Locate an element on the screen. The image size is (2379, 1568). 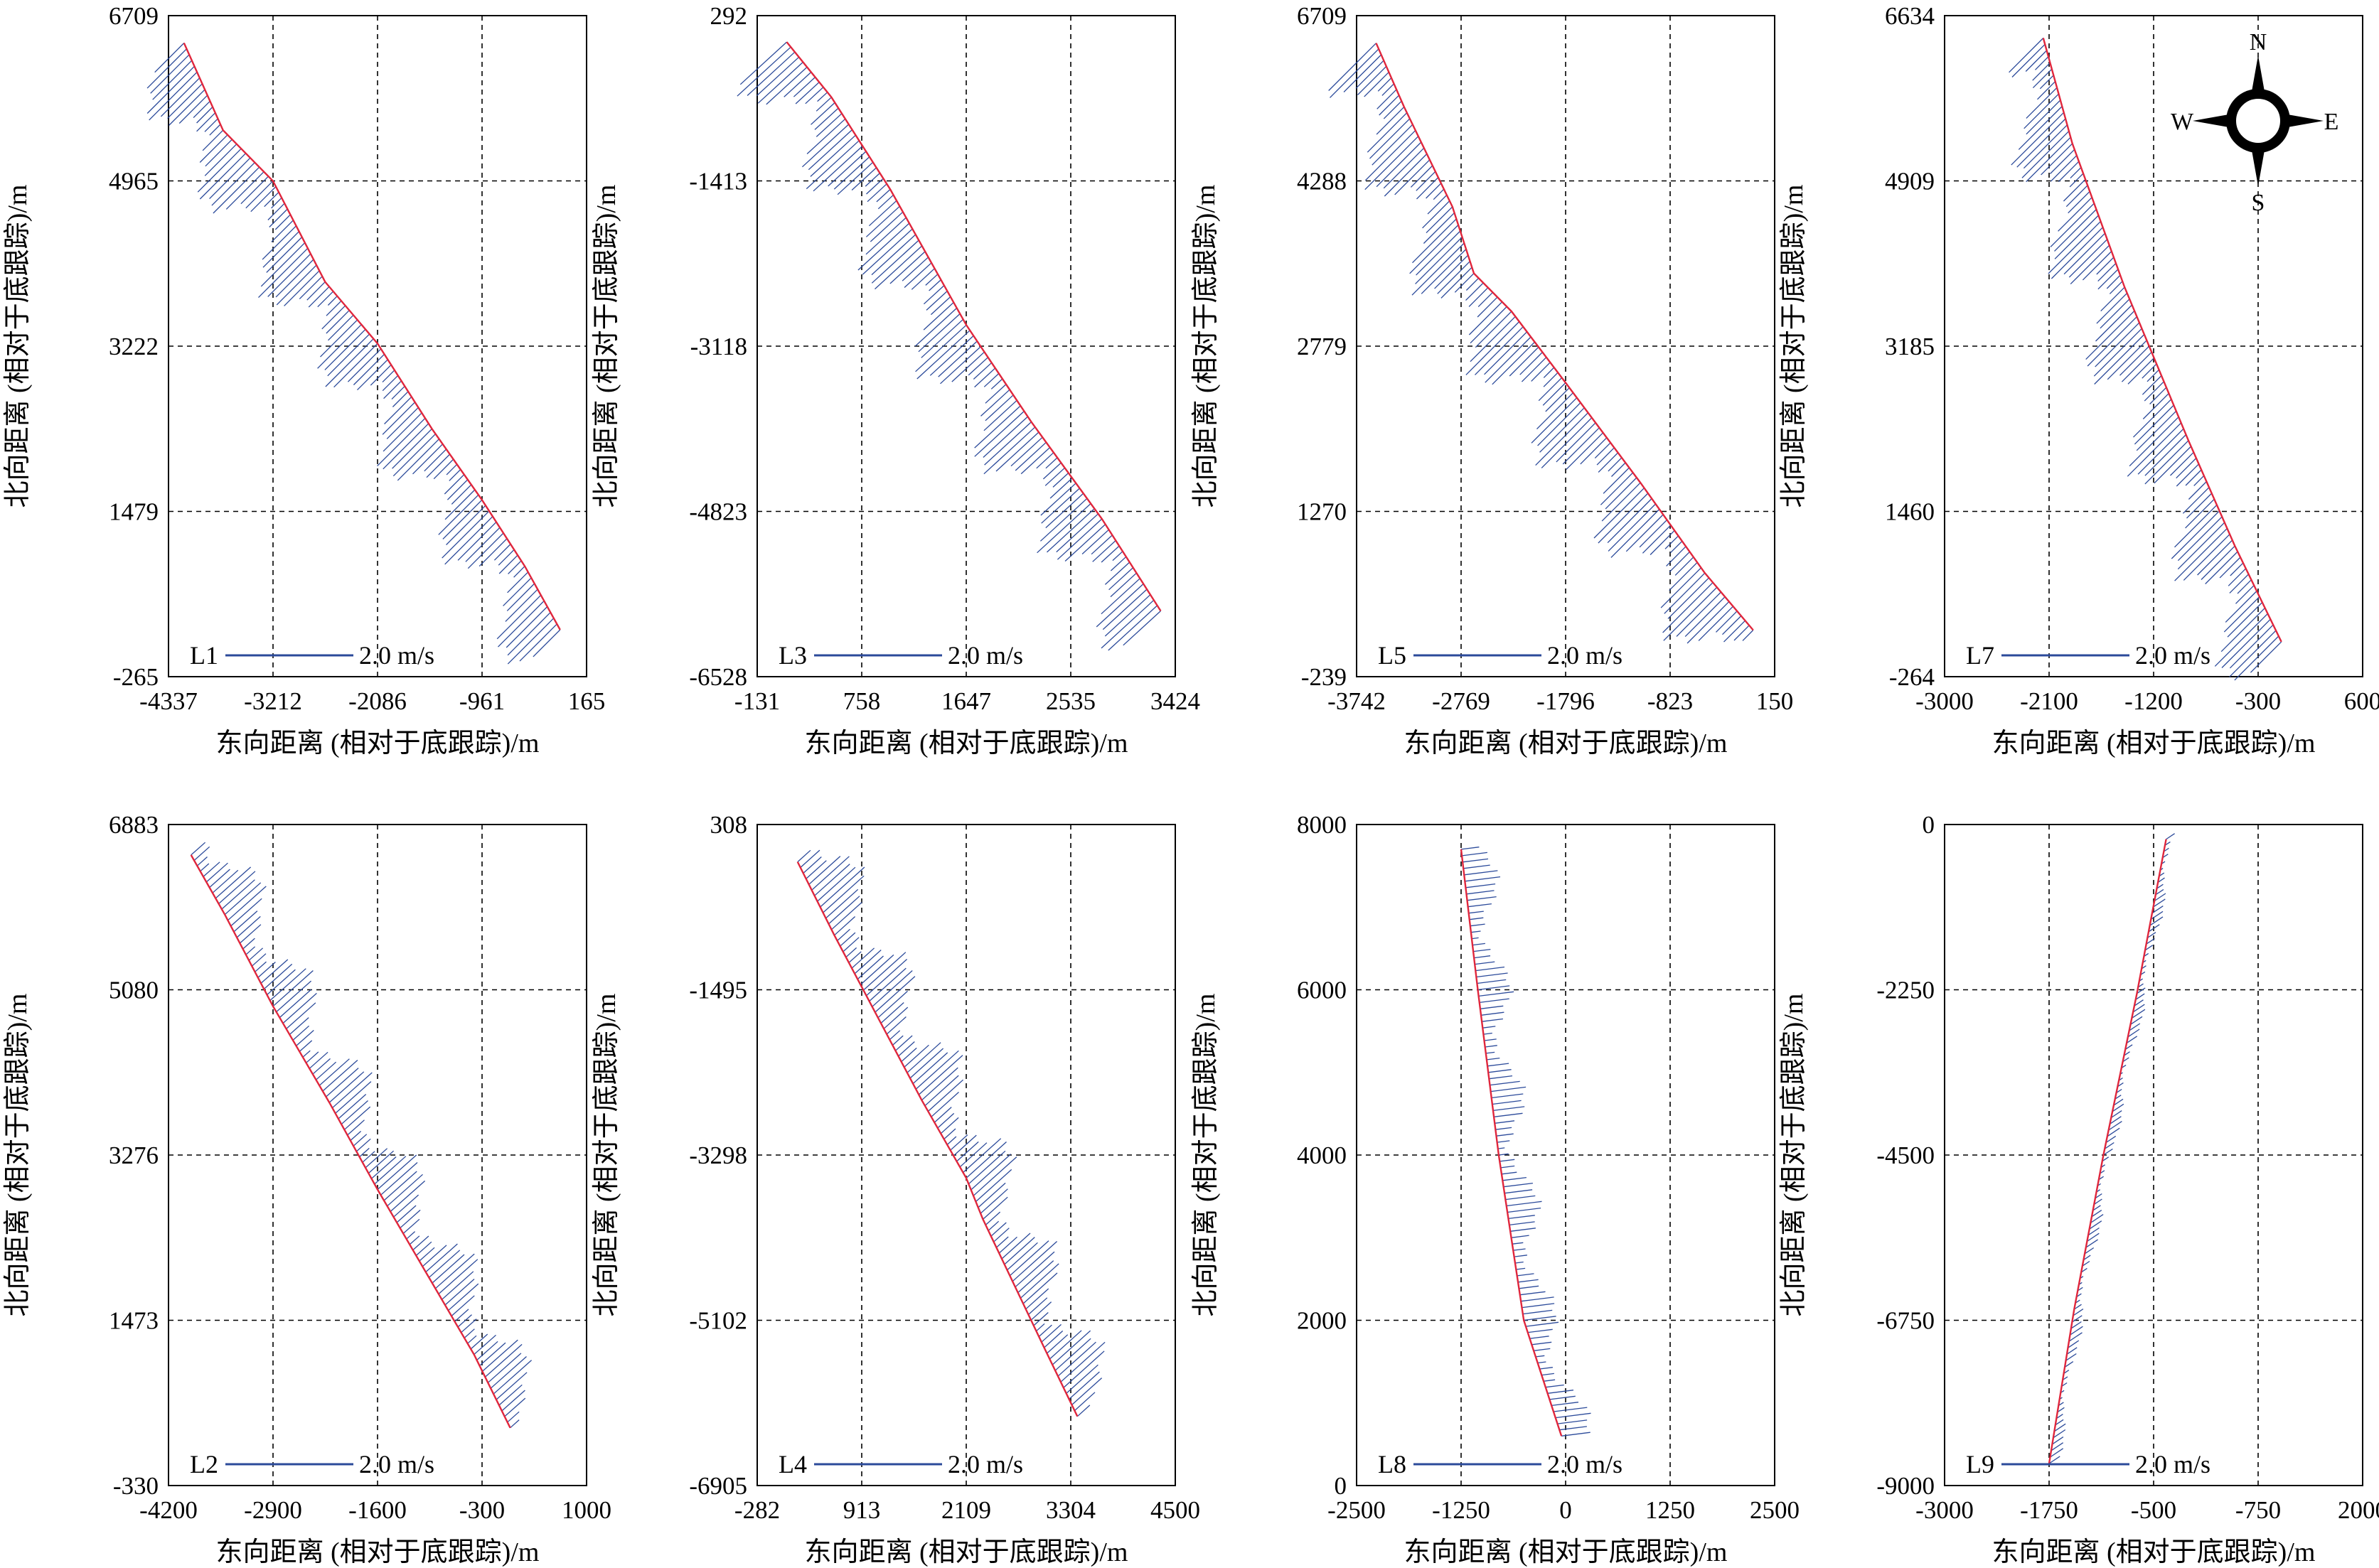
scale-bar-label: 2.0 m/s is located at coordinates (2172, 656).